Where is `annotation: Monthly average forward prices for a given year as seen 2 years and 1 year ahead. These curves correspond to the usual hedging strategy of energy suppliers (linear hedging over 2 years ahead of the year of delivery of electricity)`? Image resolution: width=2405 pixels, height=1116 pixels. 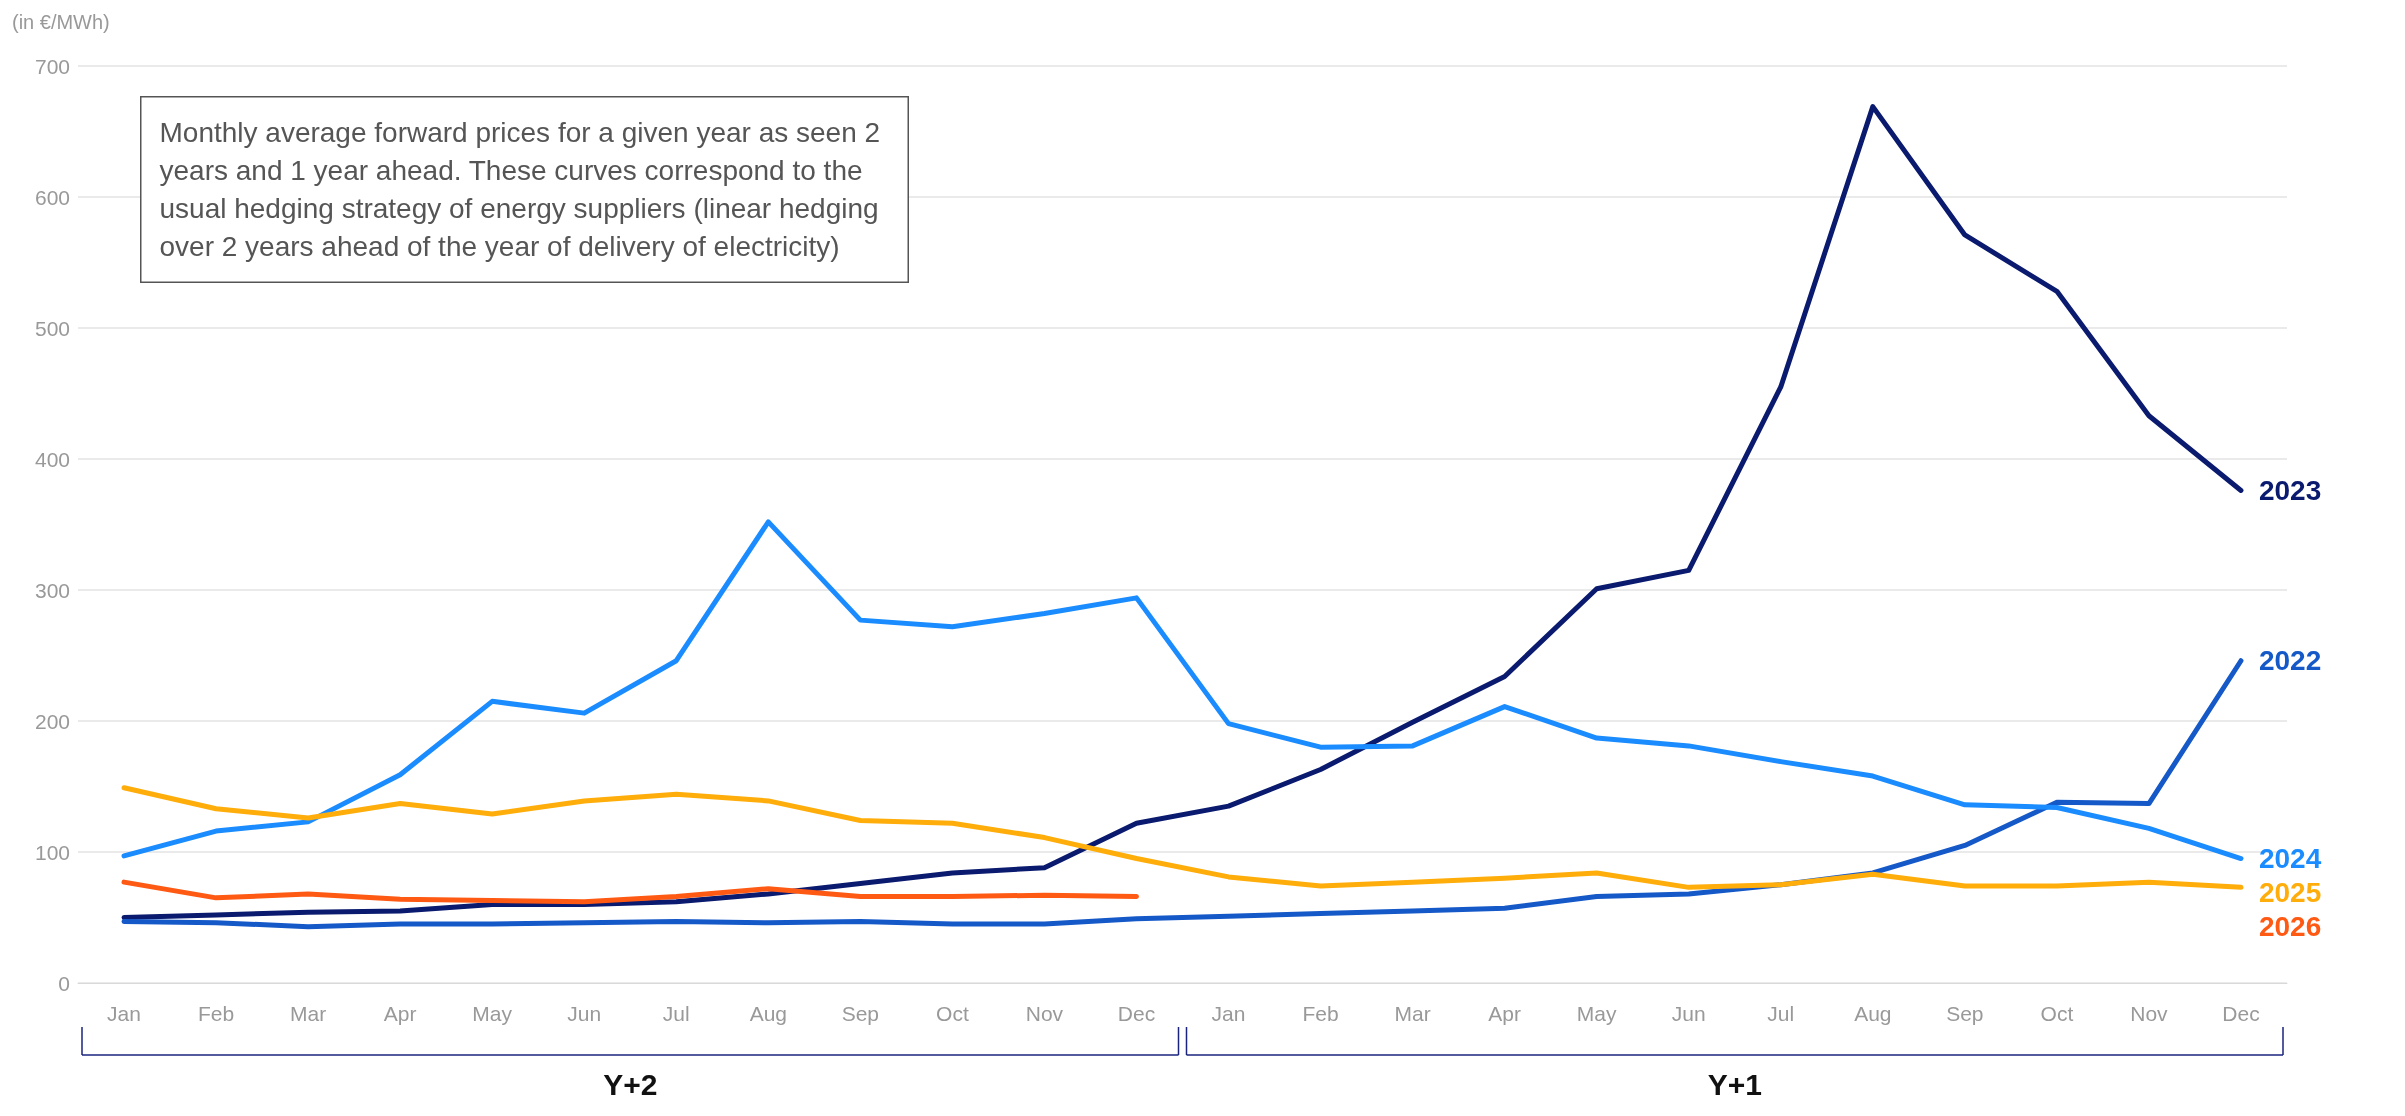
annotation: Monthly average forward prices for a given year as seen 2 years and 1 year ahead. These curves correspond to the usual hedging strategy of energy suppliers (linear hedging over 2 years ahead of the year of delivery of electricity) is located at coordinates (523, 189).